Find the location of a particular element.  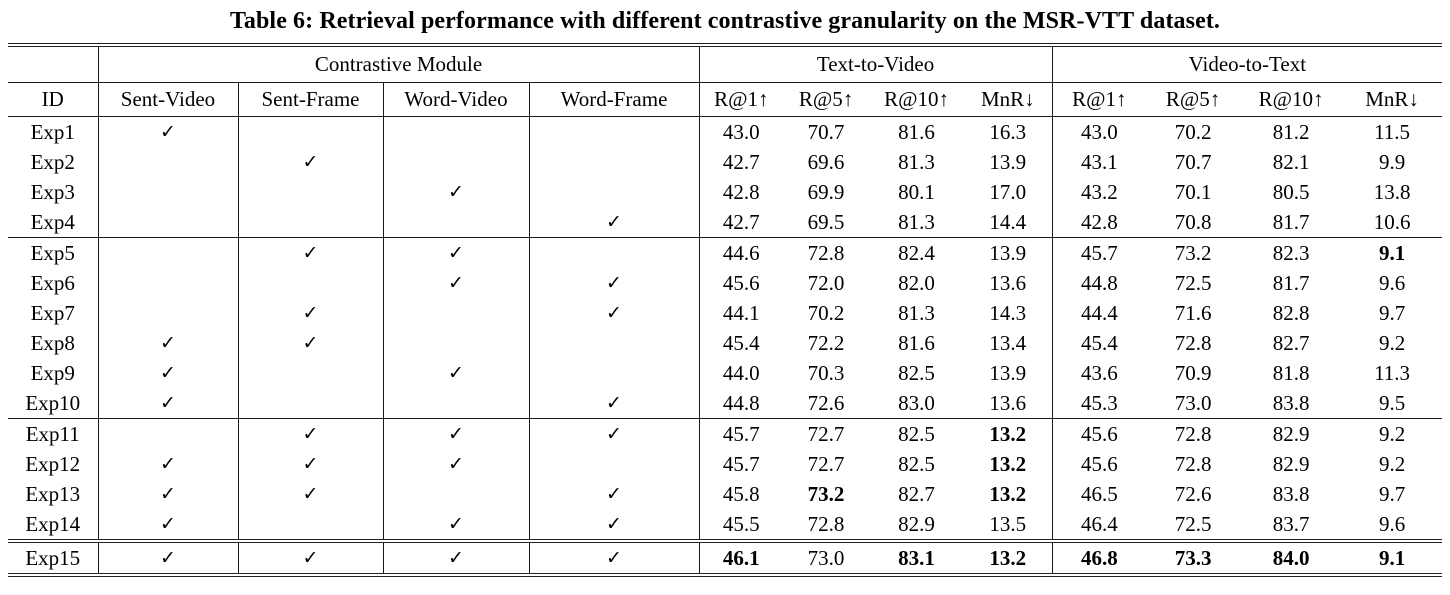

v2t-metric-value: 70.2 is located at coordinates (1193, 132).